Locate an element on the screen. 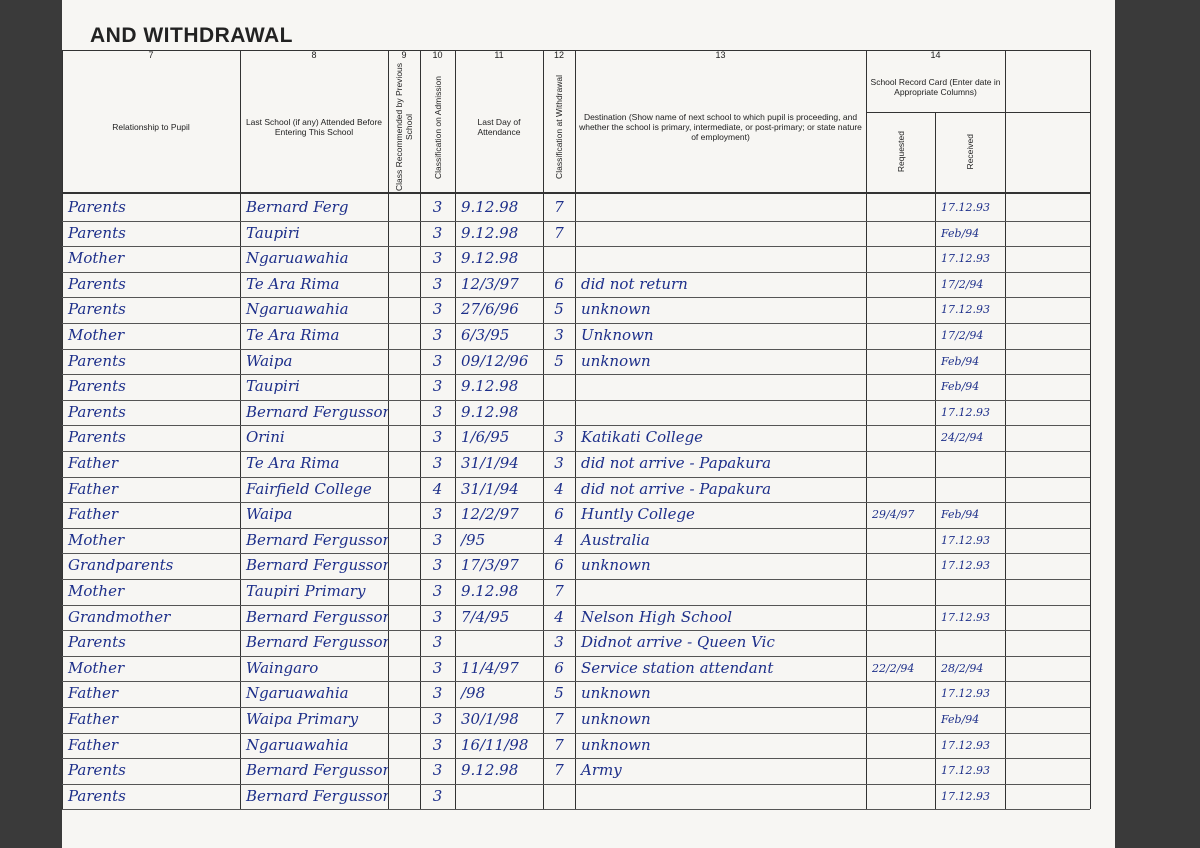  column-number: 7 is located at coordinates (151, 55).